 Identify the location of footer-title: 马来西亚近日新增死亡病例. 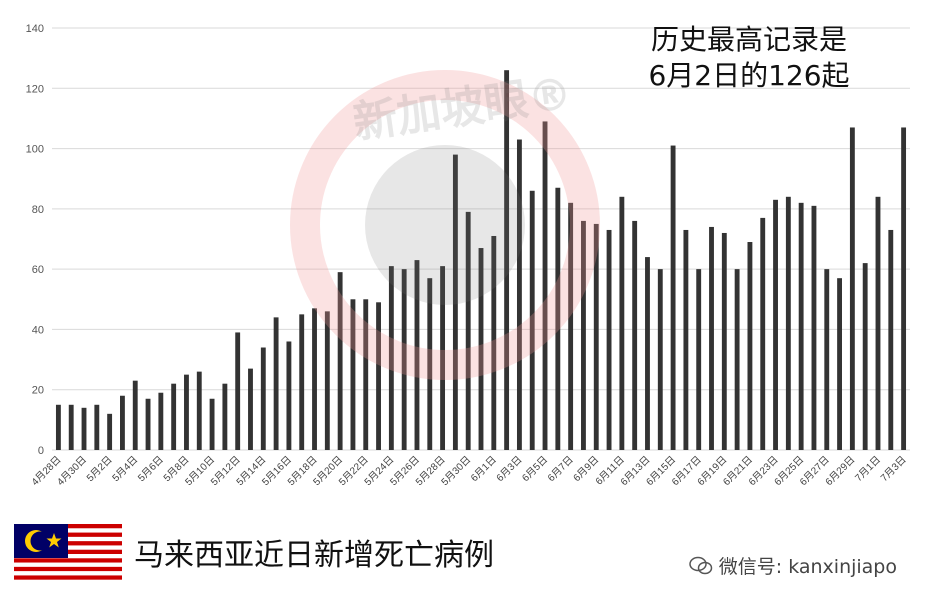
(314, 555).